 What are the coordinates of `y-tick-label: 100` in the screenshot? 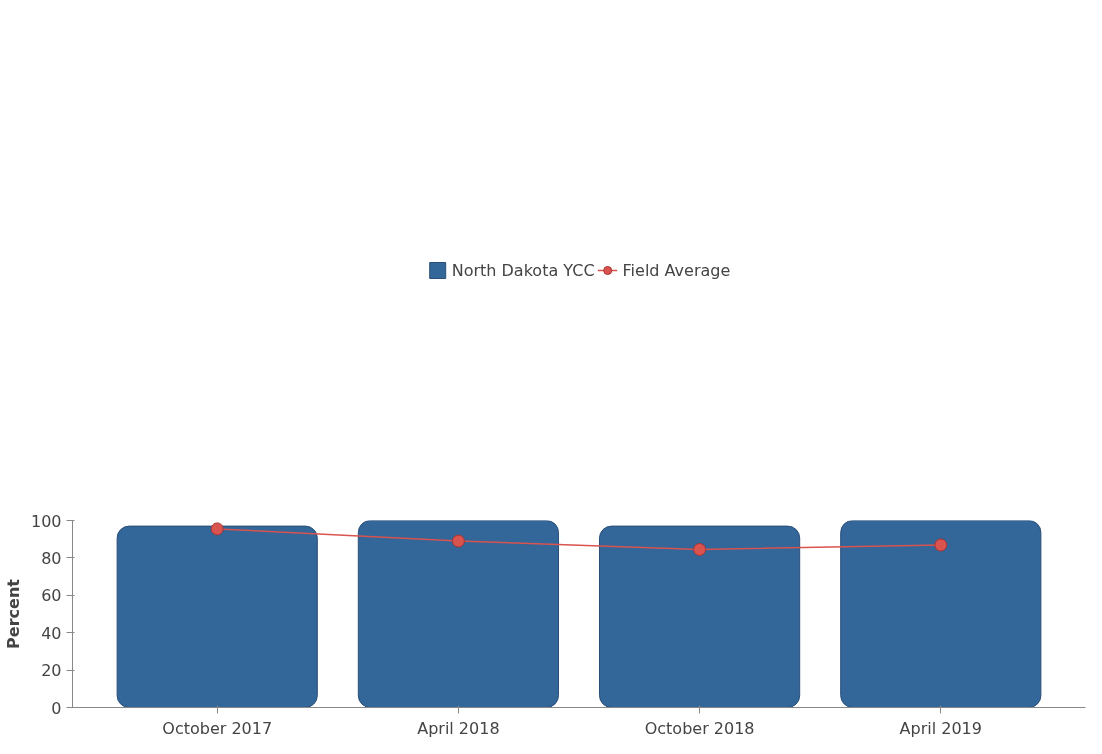 It's located at (46, 521).